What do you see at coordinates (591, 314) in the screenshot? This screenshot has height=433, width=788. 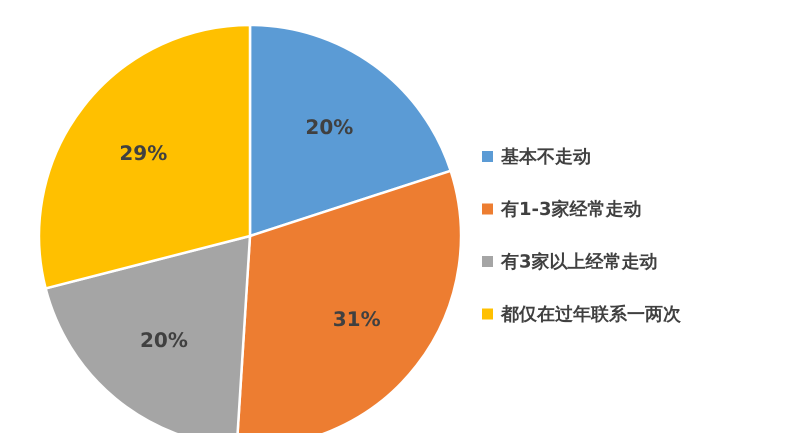 I see `legend-label: 都仅在过年联系一两次` at bounding box center [591, 314].